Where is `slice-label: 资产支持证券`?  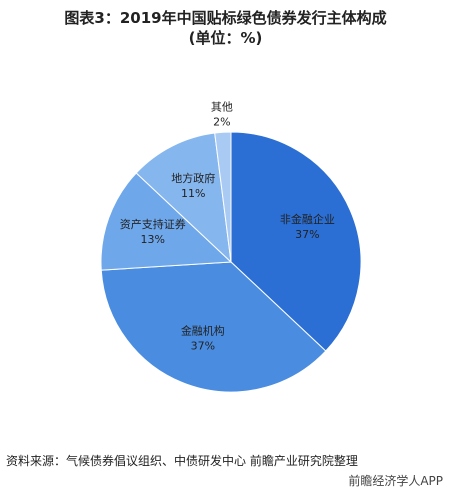 slice-label: 资产支持证券 is located at coordinates (153, 224).